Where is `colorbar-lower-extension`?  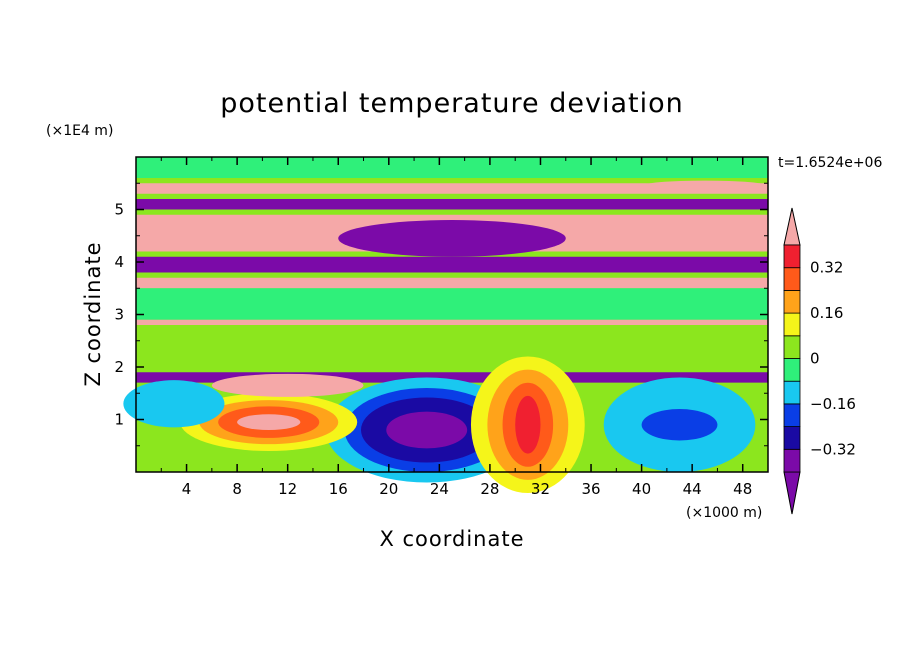
colorbar-lower-extension is located at coordinates (792, 493).